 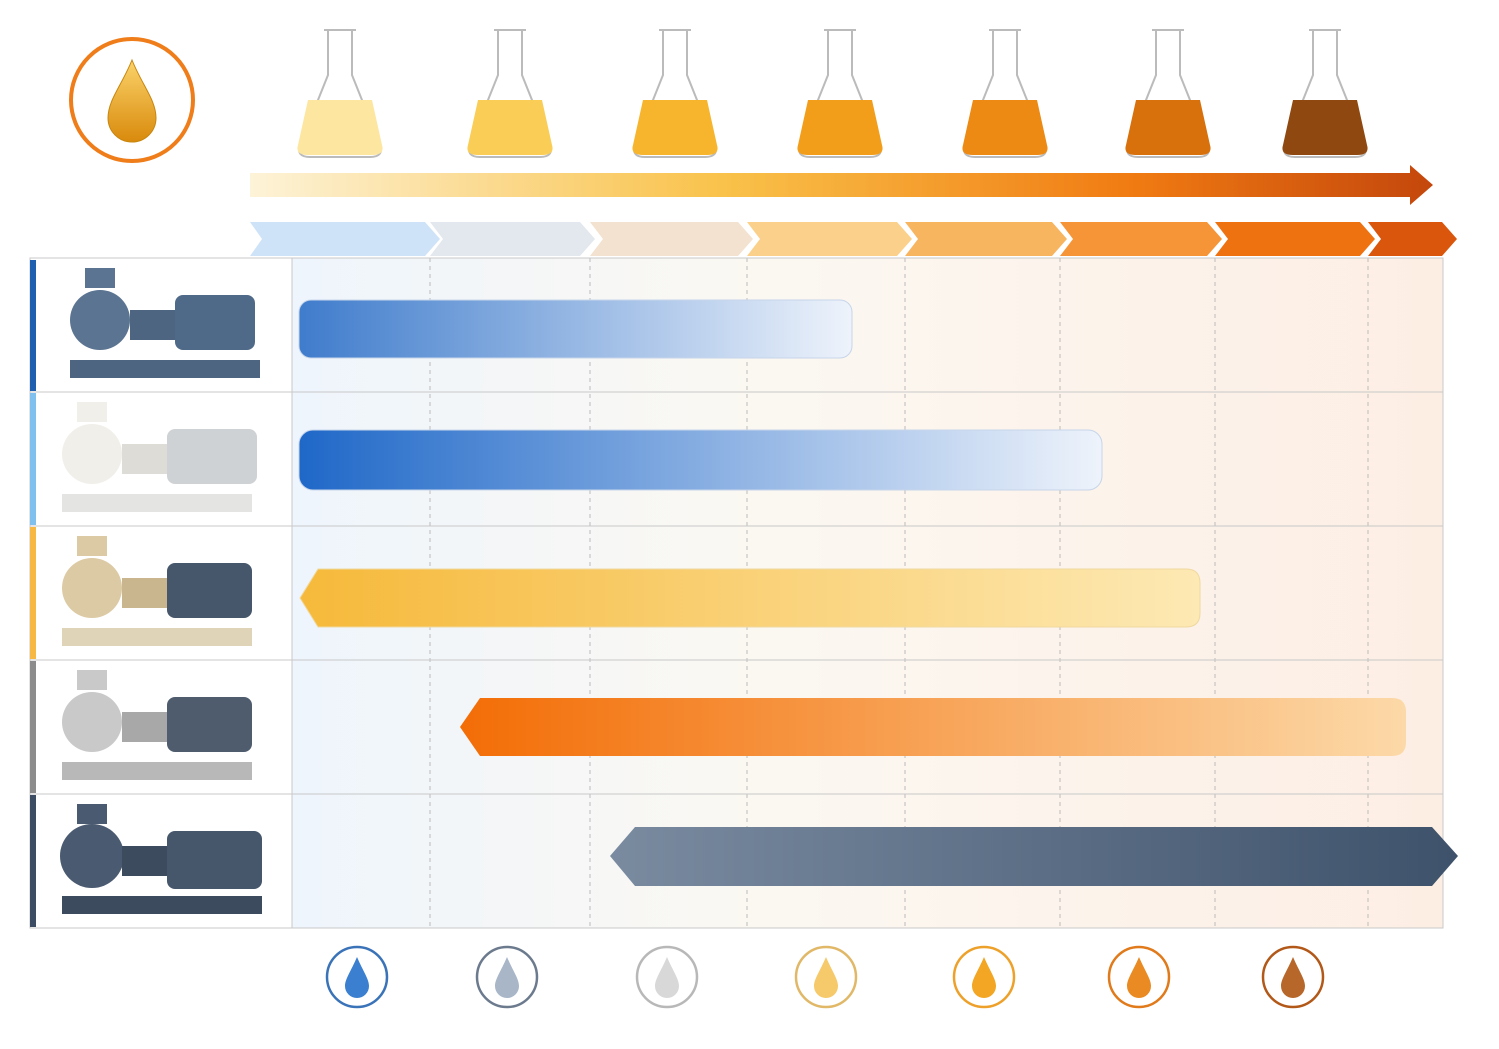 I want to click on progress-arrow, so click(x=841, y=185).